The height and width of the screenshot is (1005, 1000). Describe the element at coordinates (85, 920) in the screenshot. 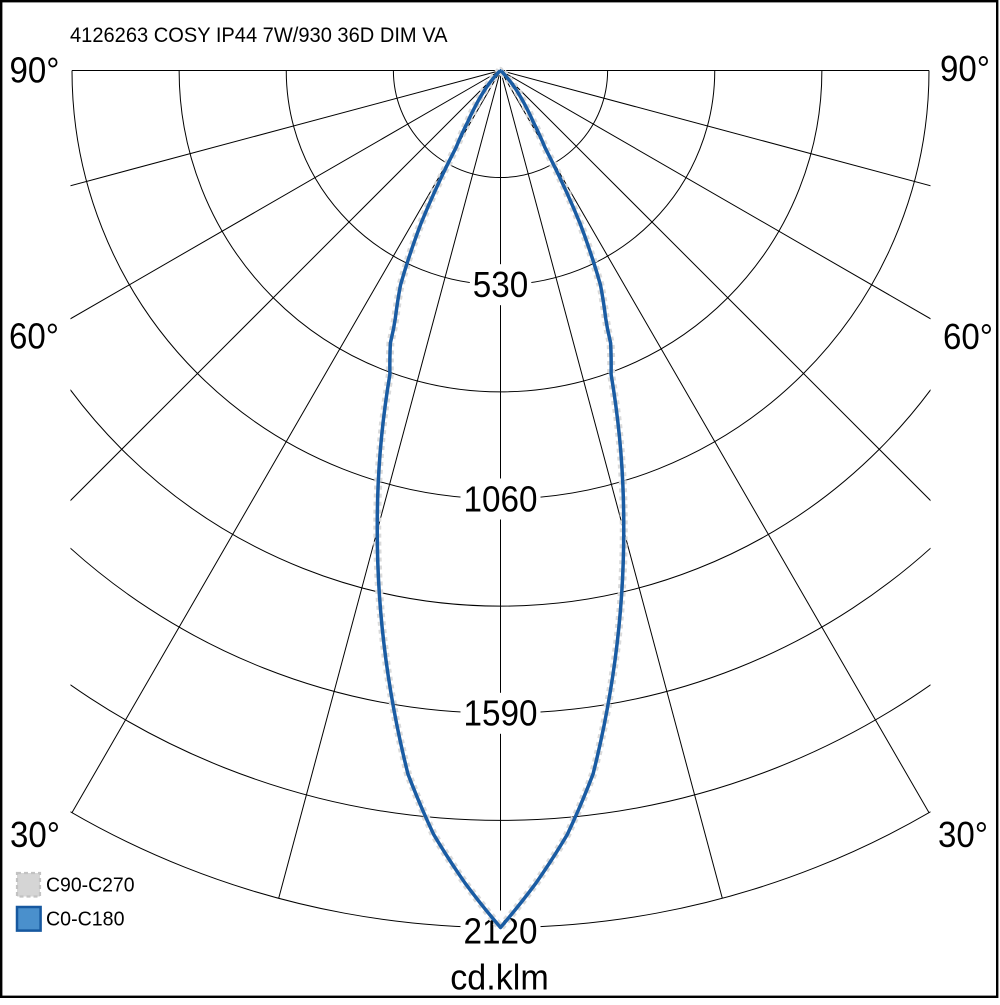

I see `svg-text: C0-C180` at that location.